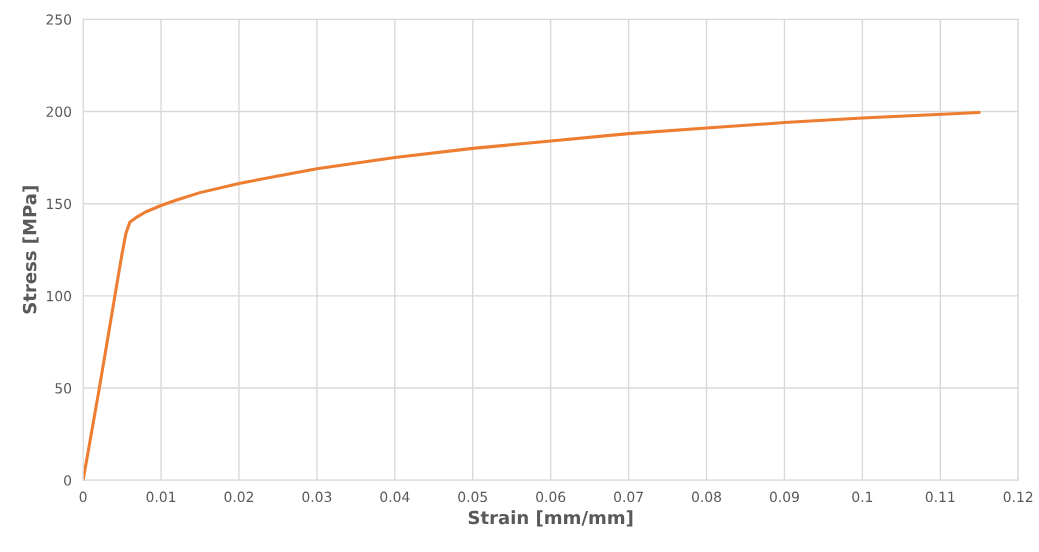  I want to click on x-tick-label: 0.06, so click(551, 497).